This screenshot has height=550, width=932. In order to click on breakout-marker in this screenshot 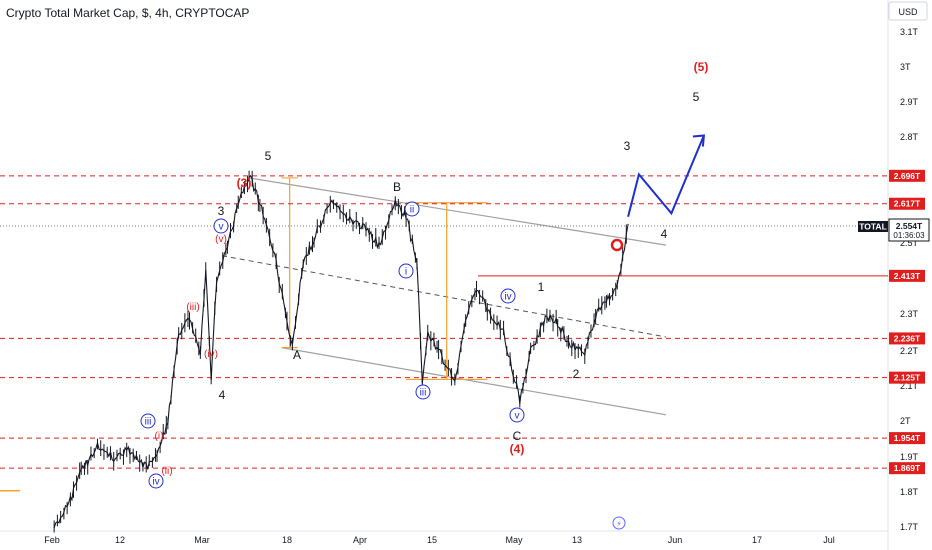, I will do `click(617, 245)`.